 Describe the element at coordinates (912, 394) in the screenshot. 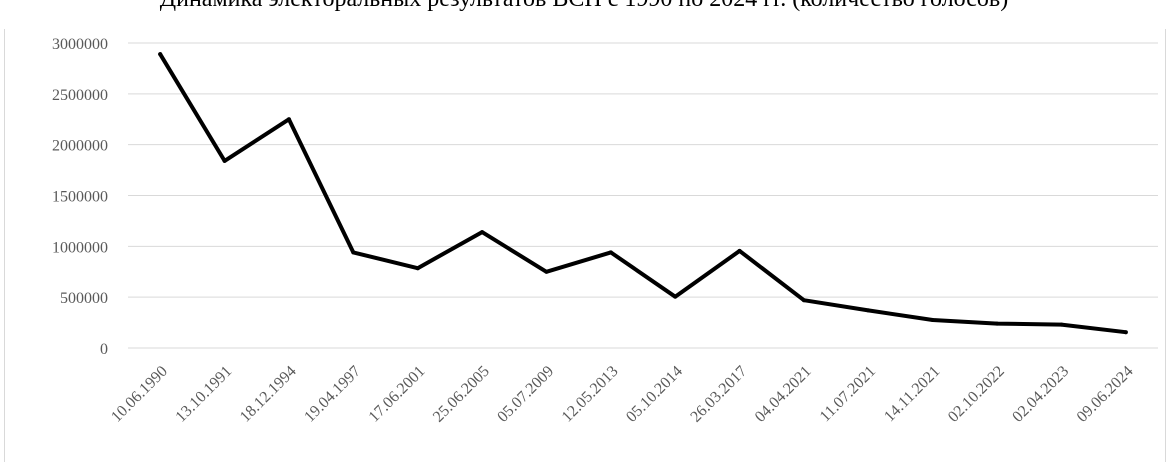

I see `x-tick-label: 14.11.2021` at that location.